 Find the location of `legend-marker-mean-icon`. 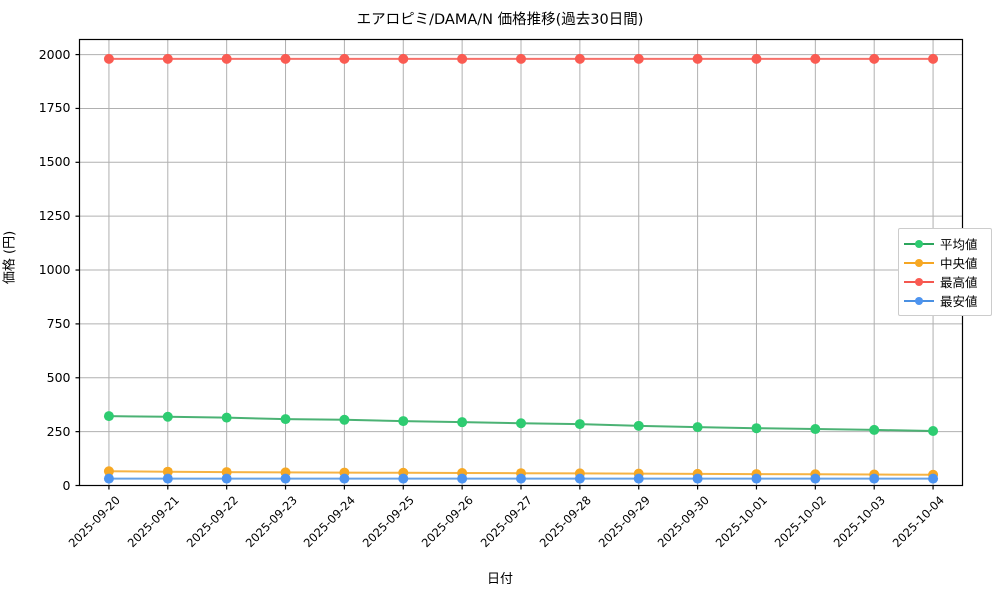

legend-marker-mean-icon is located at coordinates (919, 244).